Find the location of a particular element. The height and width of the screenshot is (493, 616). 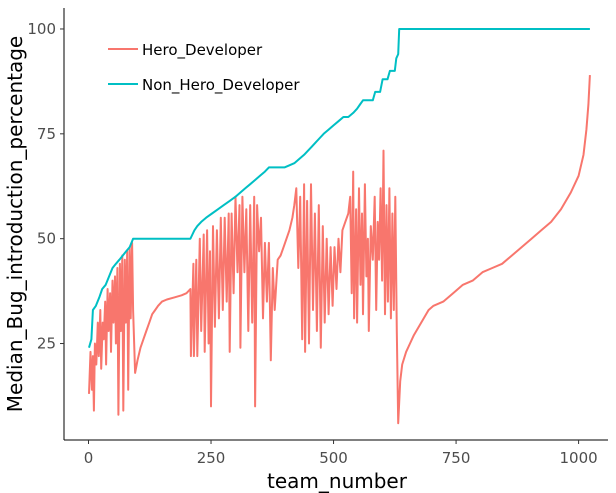

x-tick-label: 0 is located at coordinates (89, 458).